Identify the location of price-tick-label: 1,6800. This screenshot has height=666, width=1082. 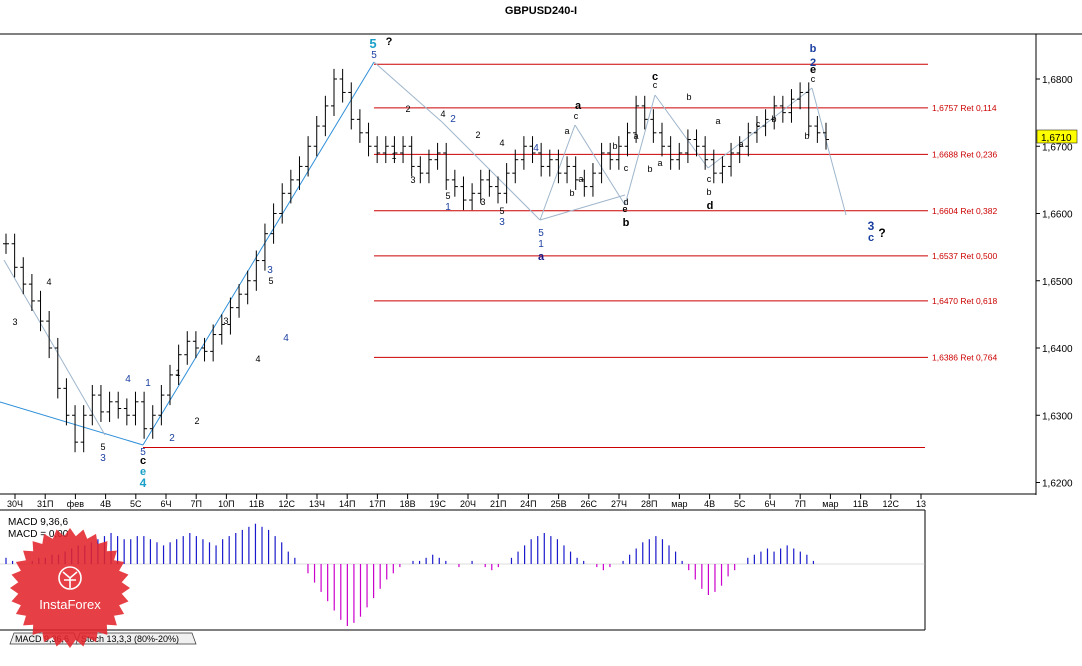
(1057, 80).